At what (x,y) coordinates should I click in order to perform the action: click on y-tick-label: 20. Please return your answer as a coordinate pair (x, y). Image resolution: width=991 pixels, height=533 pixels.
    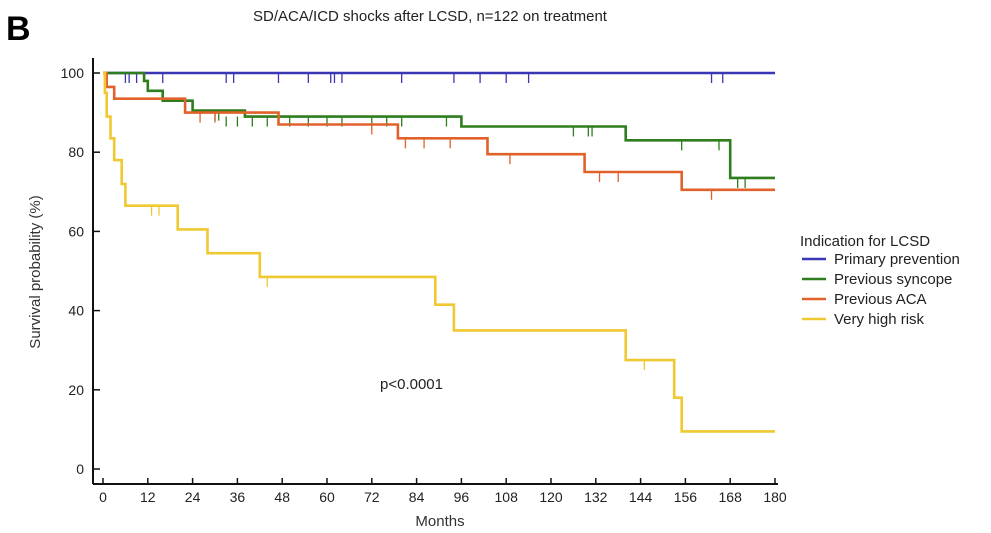
    Looking at the image, I should click on (76, 390).